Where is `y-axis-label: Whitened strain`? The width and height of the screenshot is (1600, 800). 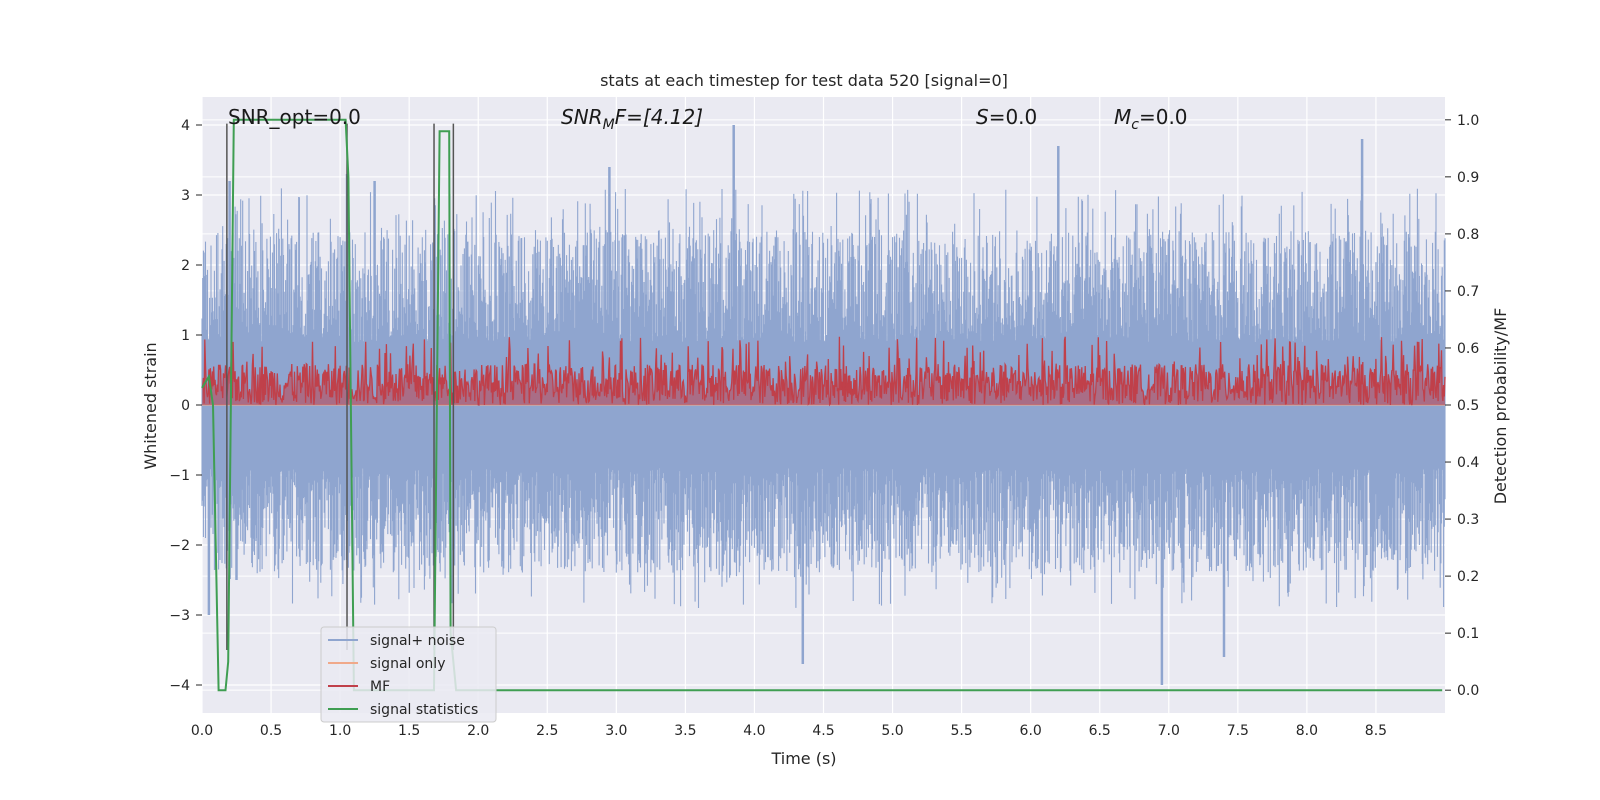
y-axis-label: Whitened strain is located at coordinates (150, 405).